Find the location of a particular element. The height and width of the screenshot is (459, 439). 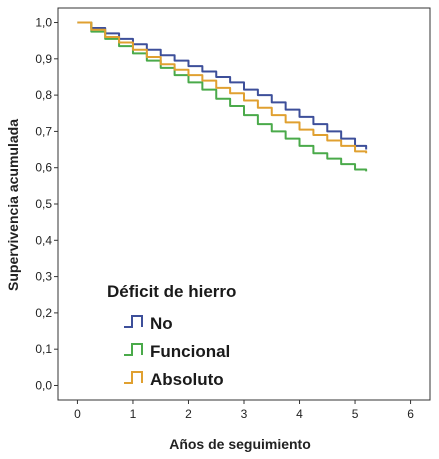

y-tick-label: 0,0 is located at coordinates (43, 385).